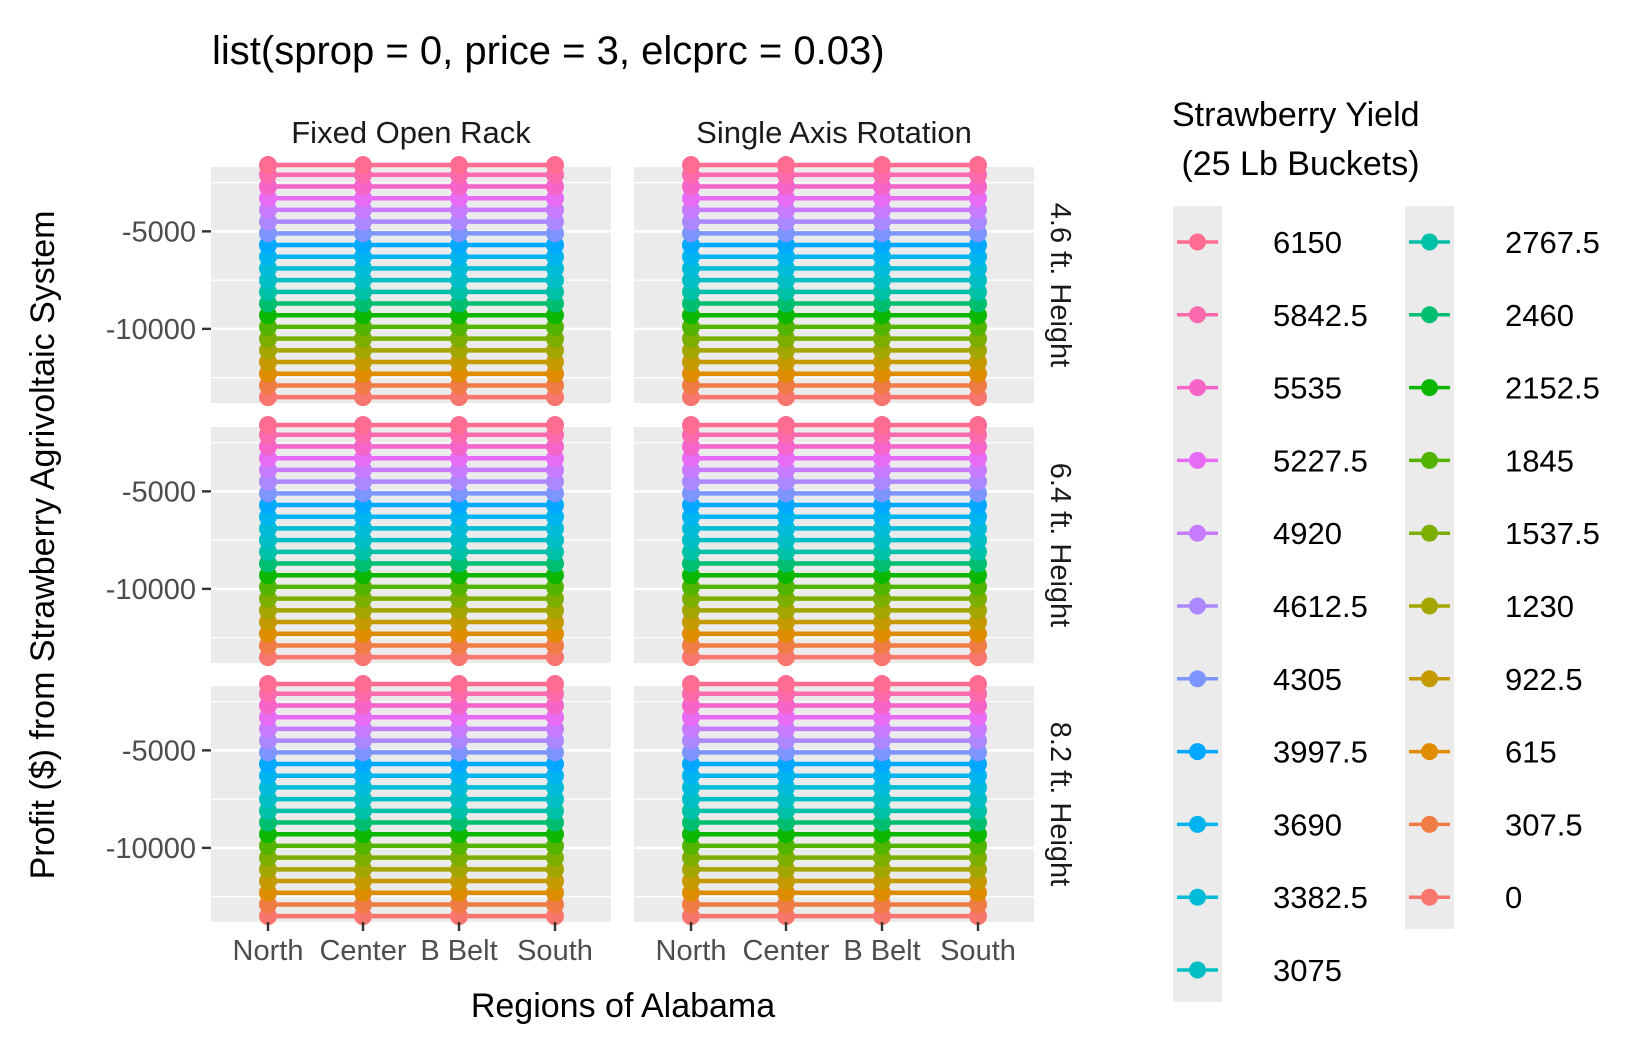  What do you see at coordinates (834, 132) in the screenshot?
I see `column-strip-label: Single Axis Rotation` at bounding box center [834, 132].